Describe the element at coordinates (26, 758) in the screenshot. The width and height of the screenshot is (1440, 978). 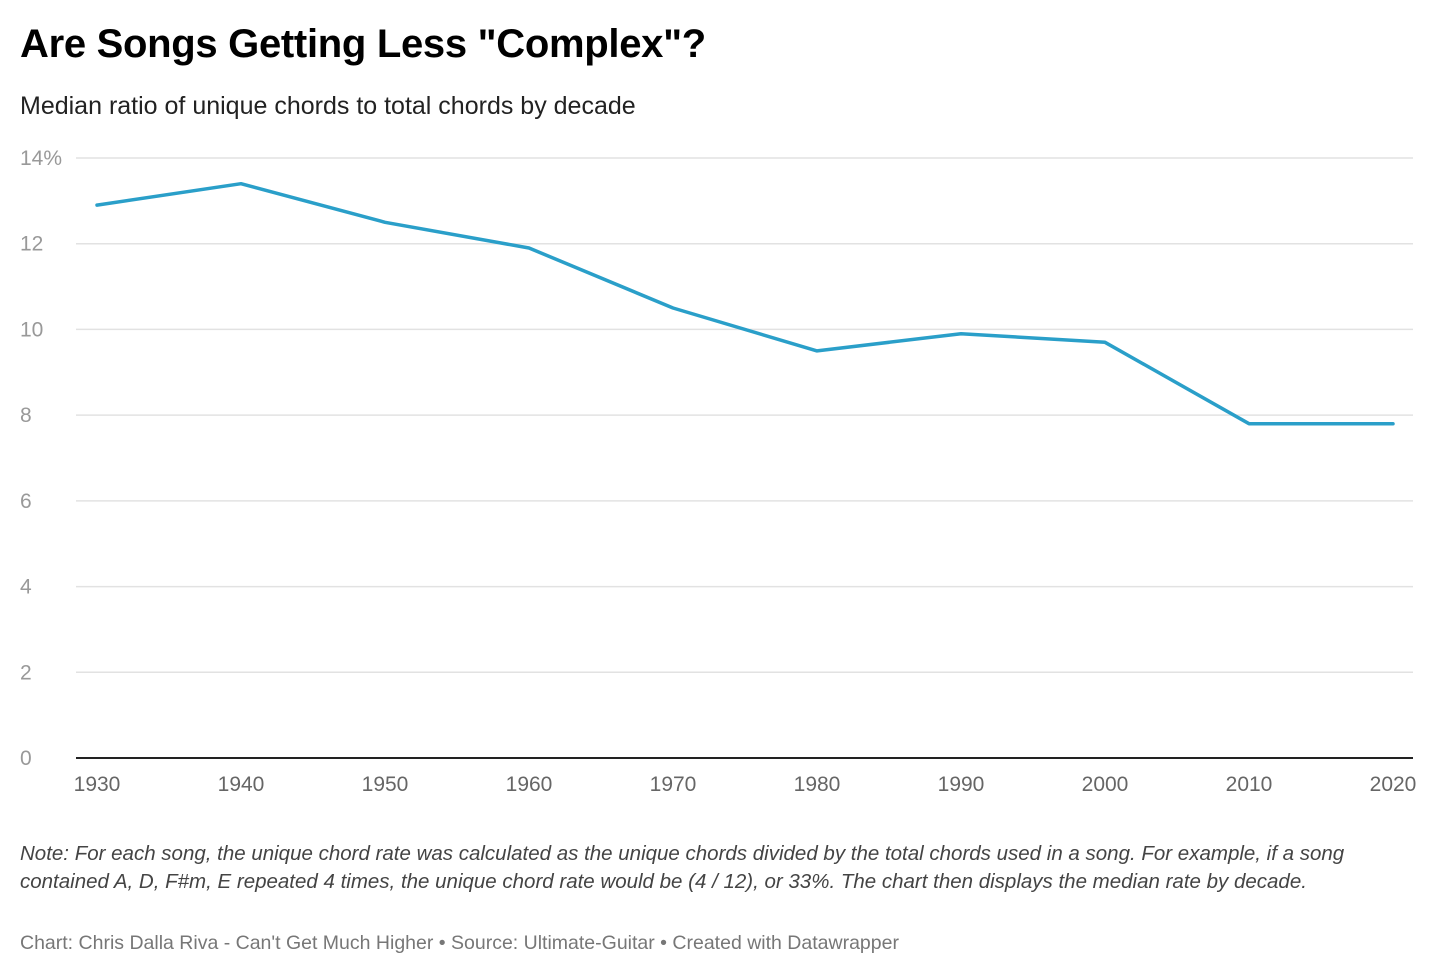
I see `y-tick-label-0: 0` at that location.